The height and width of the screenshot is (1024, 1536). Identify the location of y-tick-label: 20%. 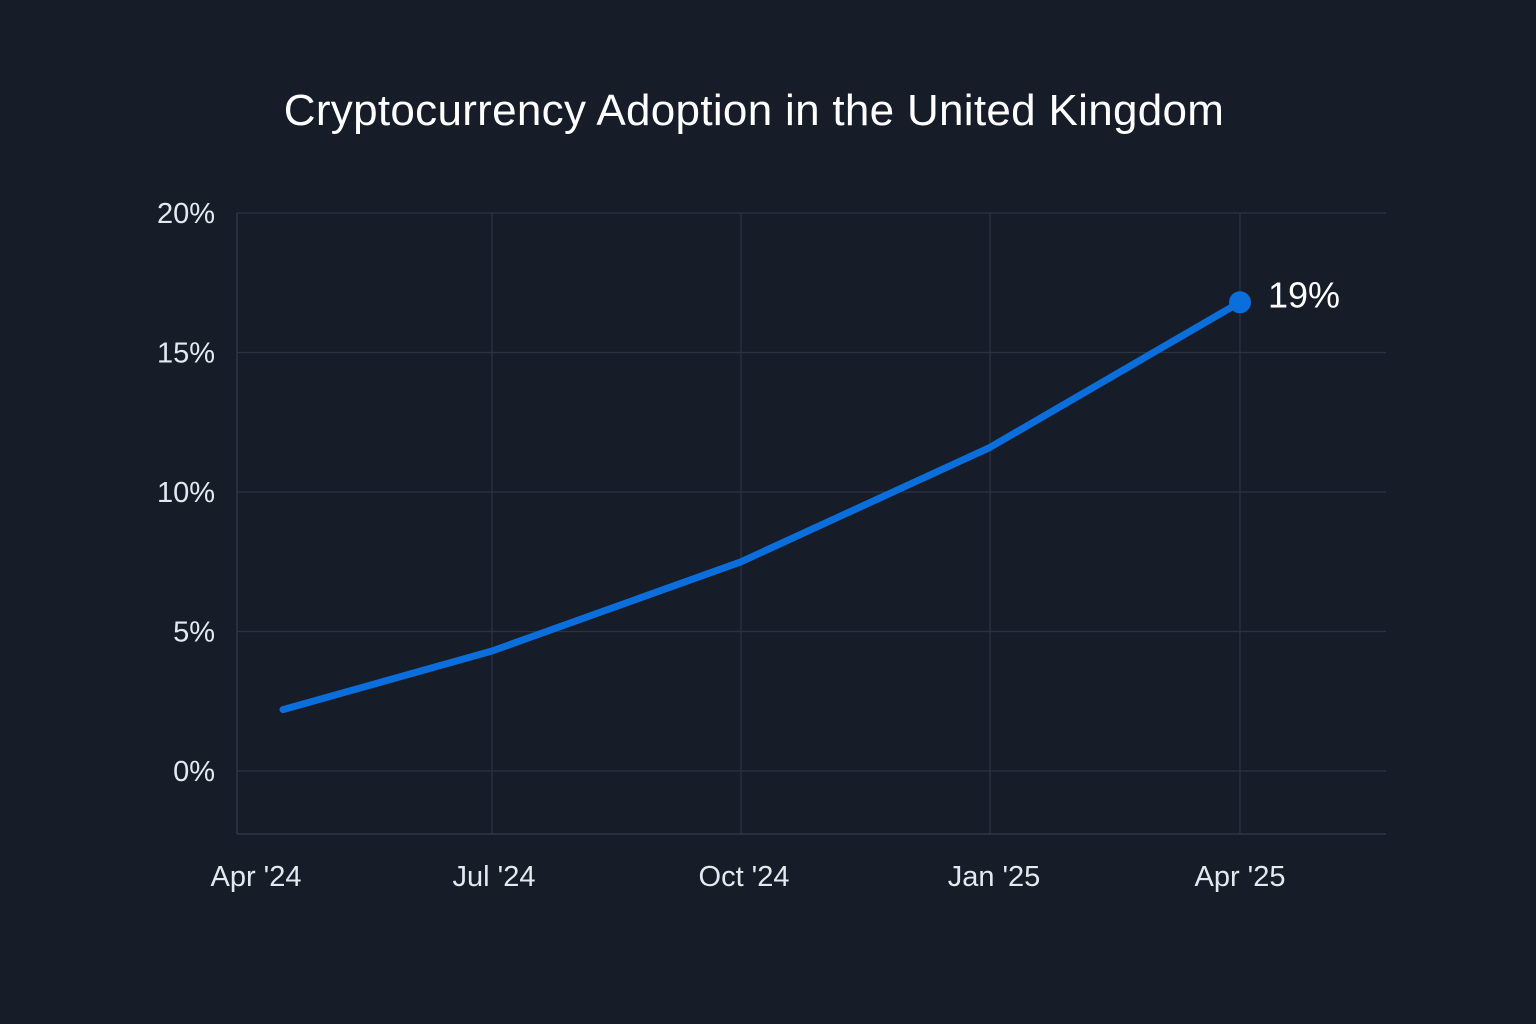
(186, 214).